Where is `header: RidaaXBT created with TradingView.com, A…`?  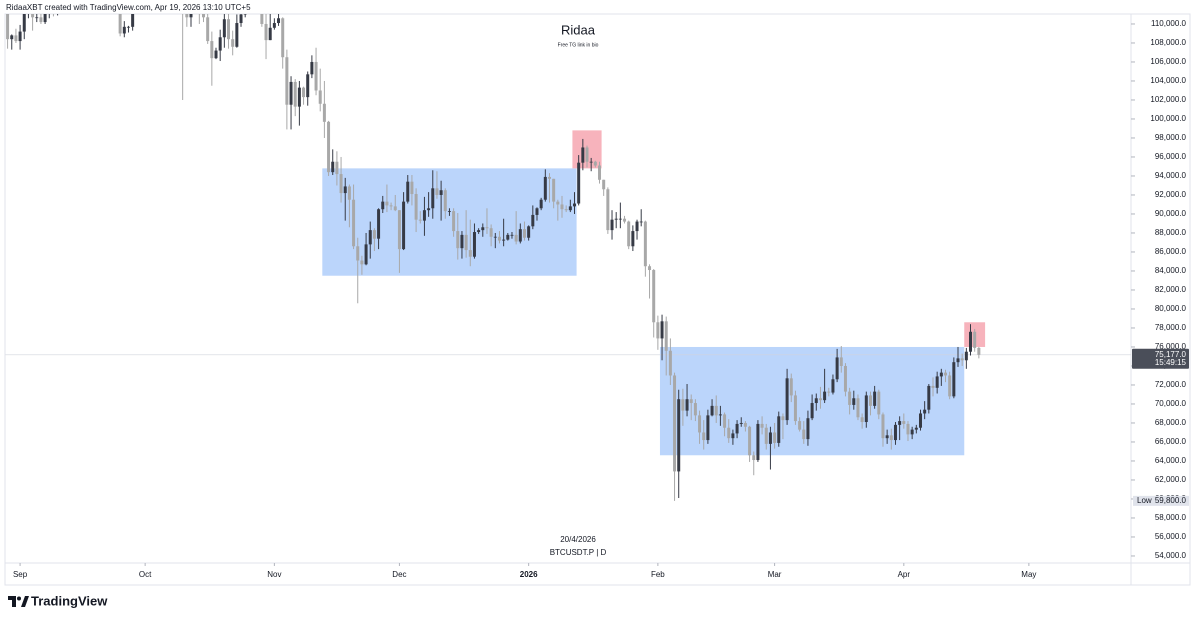
header: RidaaXBT created with TradingView.com, A… is located at coordinates (128, 7).